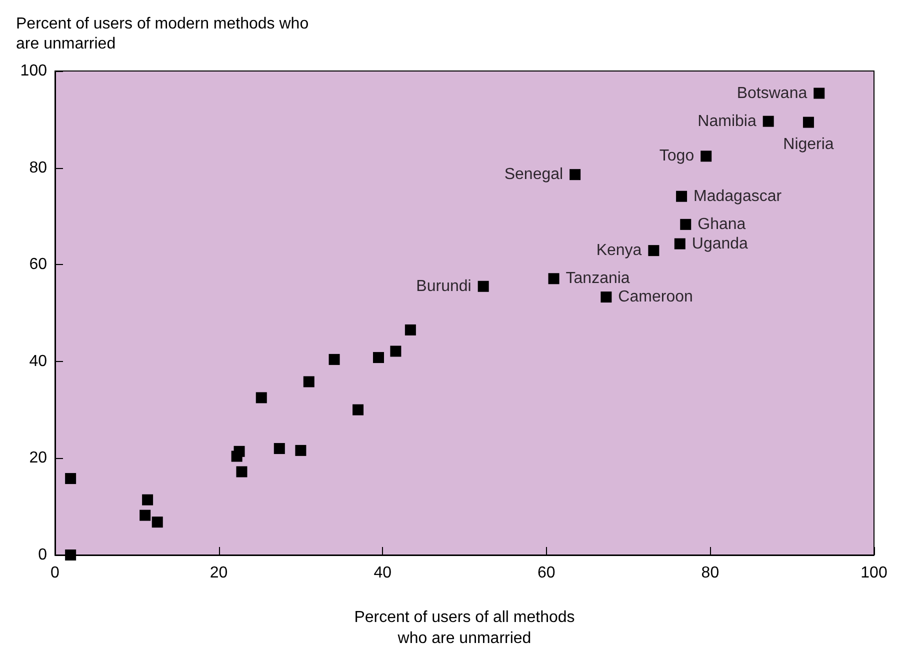 This screenshot has width=901, height=662. I want to click on annotation: Tanzania, so click(598, 279).